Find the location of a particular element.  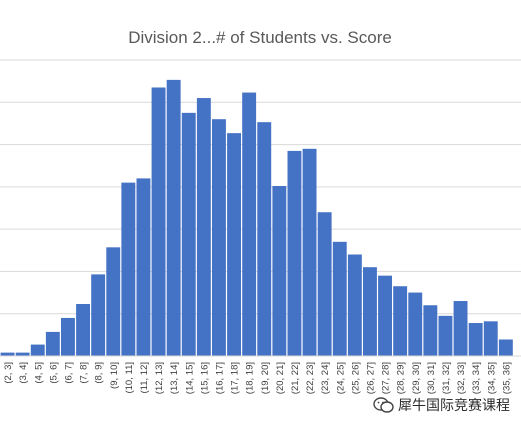

x-tick-label: (25, 26] is located at coordinates (355, 378).